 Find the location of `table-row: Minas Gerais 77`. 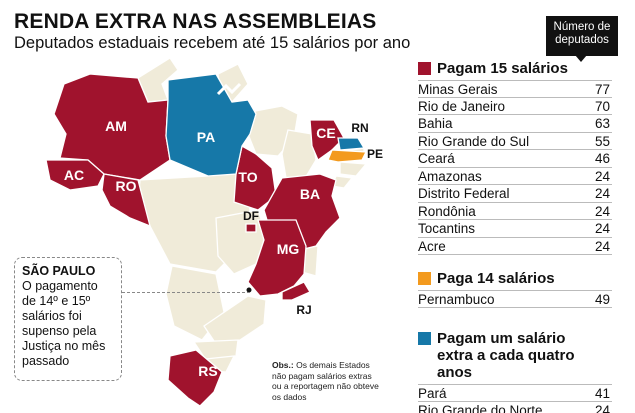

table-row: Minas Gerais 77 is located at coordinates (515, 89).